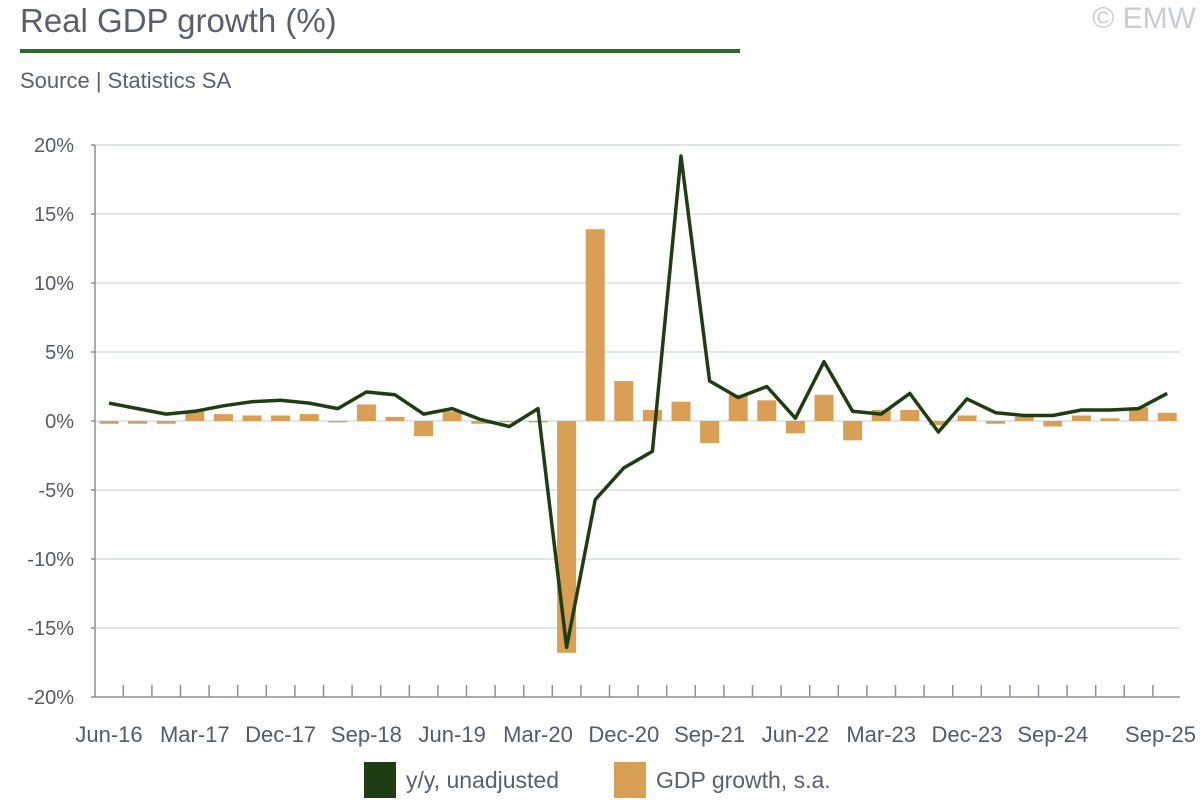  Describe the element at coordinates (54, 215) in the screenshot. I see `y-tick-label: 15%` at that location.